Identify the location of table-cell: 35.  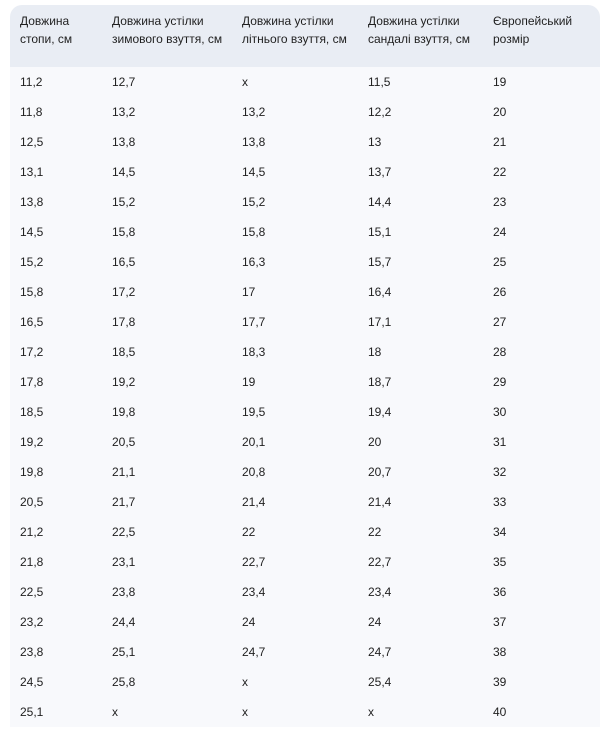
(541, 562).